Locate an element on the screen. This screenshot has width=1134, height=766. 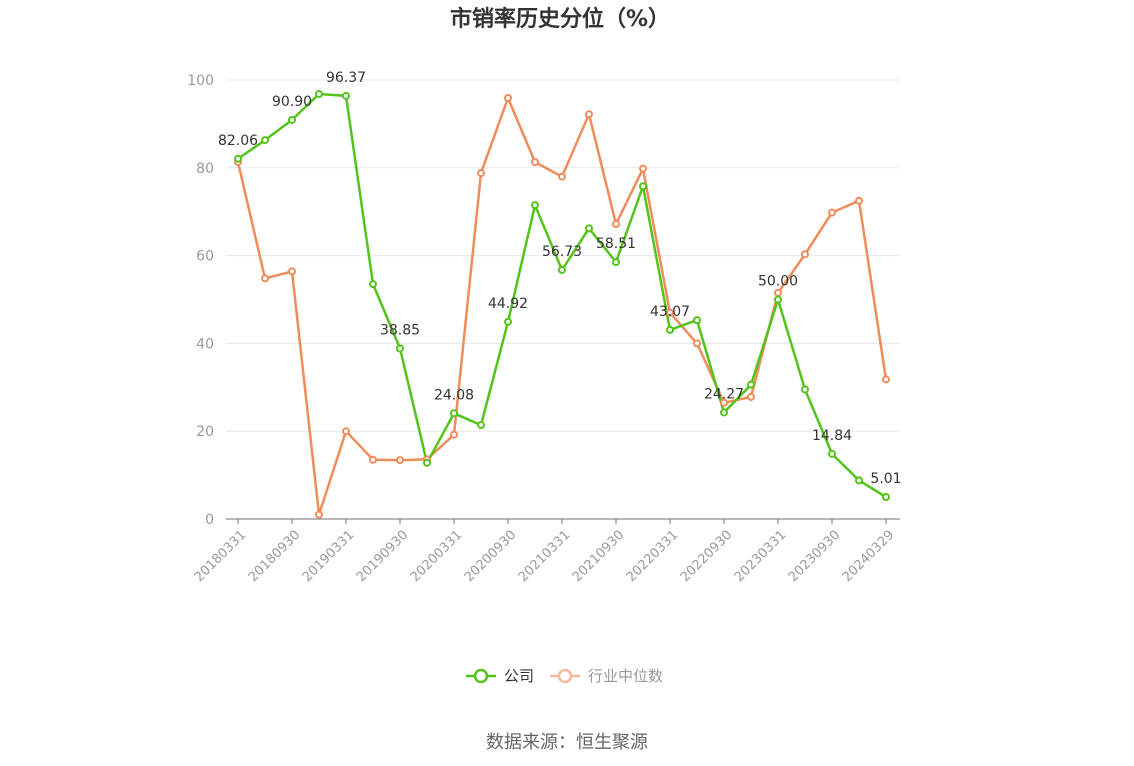
y-tick-label: 80 is located at coordinates (205, 169).